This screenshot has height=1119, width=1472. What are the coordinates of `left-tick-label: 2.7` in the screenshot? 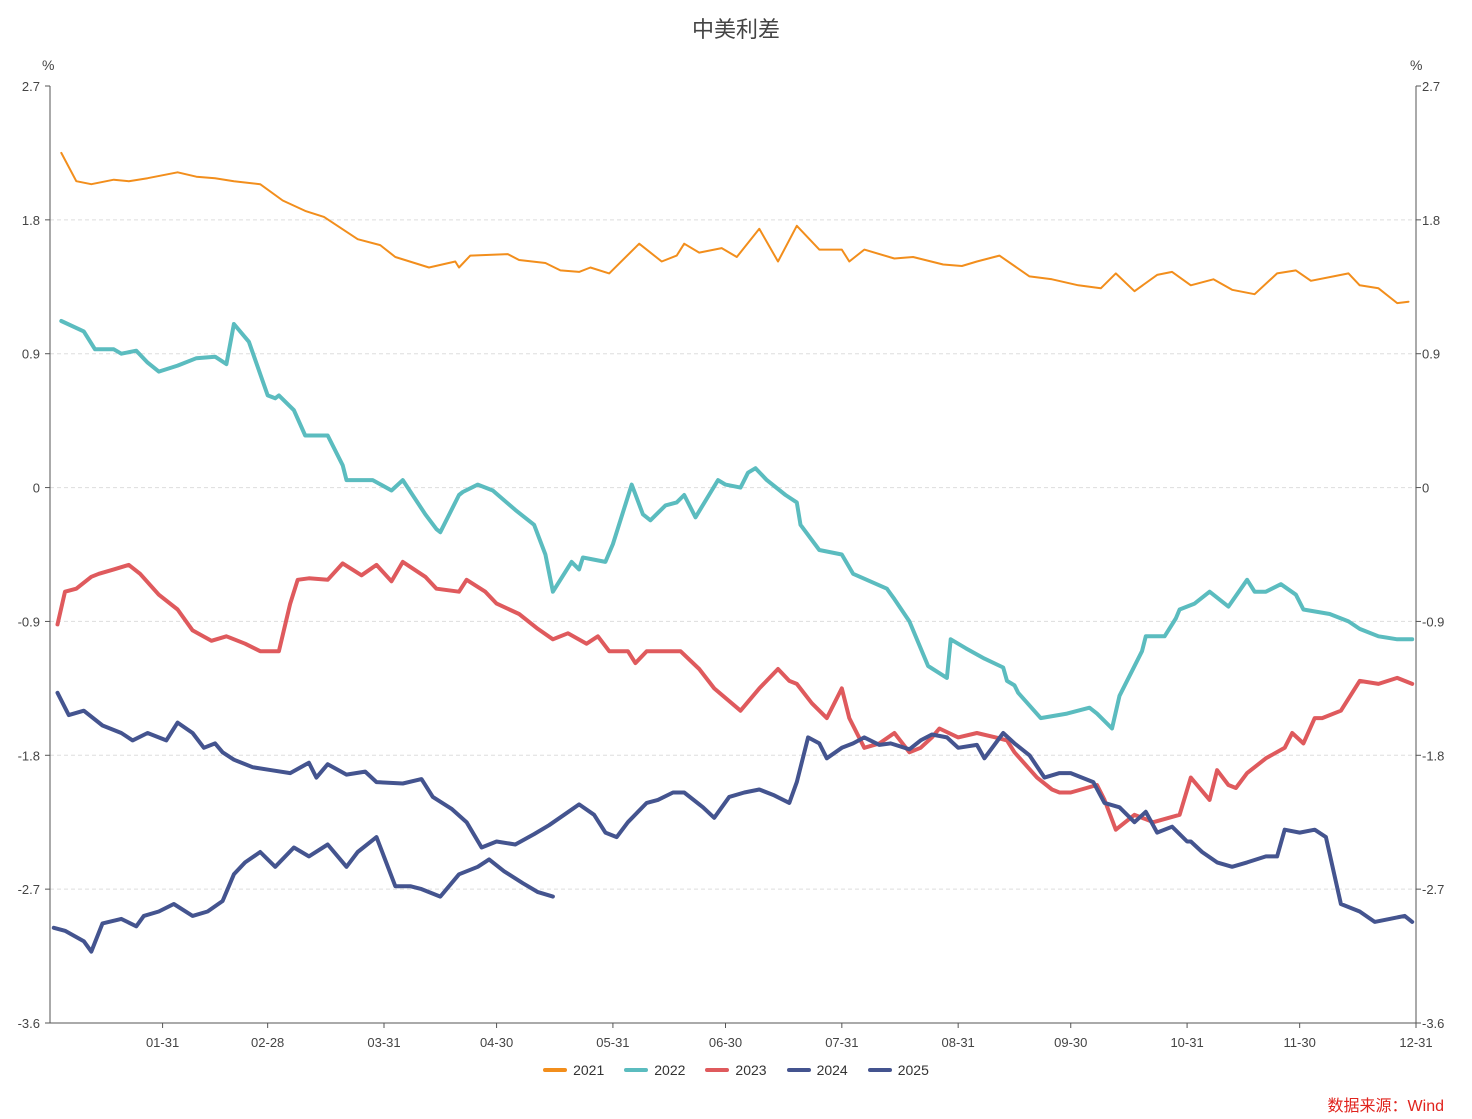 It's located at (31, 86).